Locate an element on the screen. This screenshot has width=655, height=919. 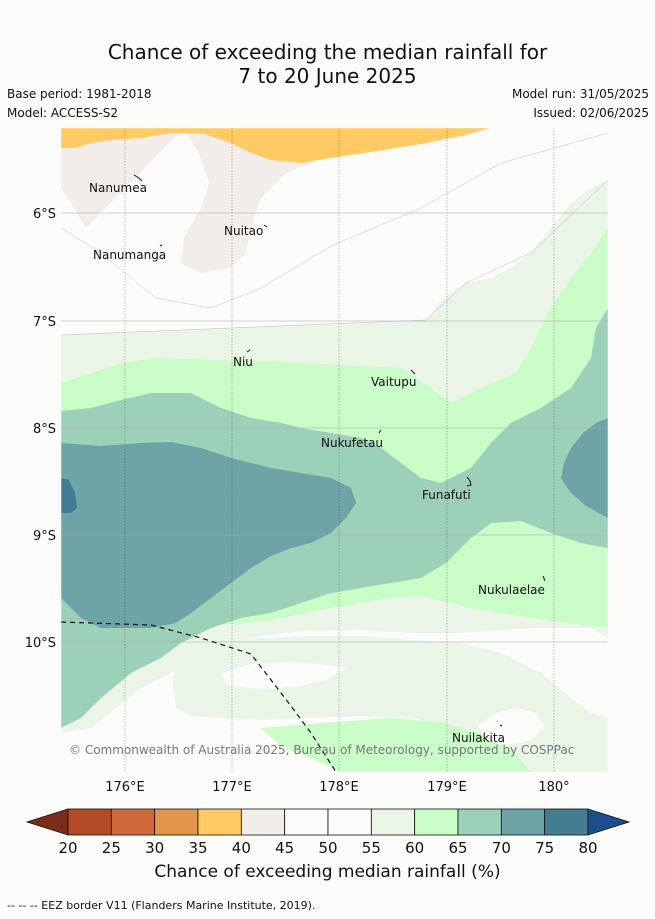
title-line-2: 7 to 20 June 2025 is located at coordinates (327, 76).